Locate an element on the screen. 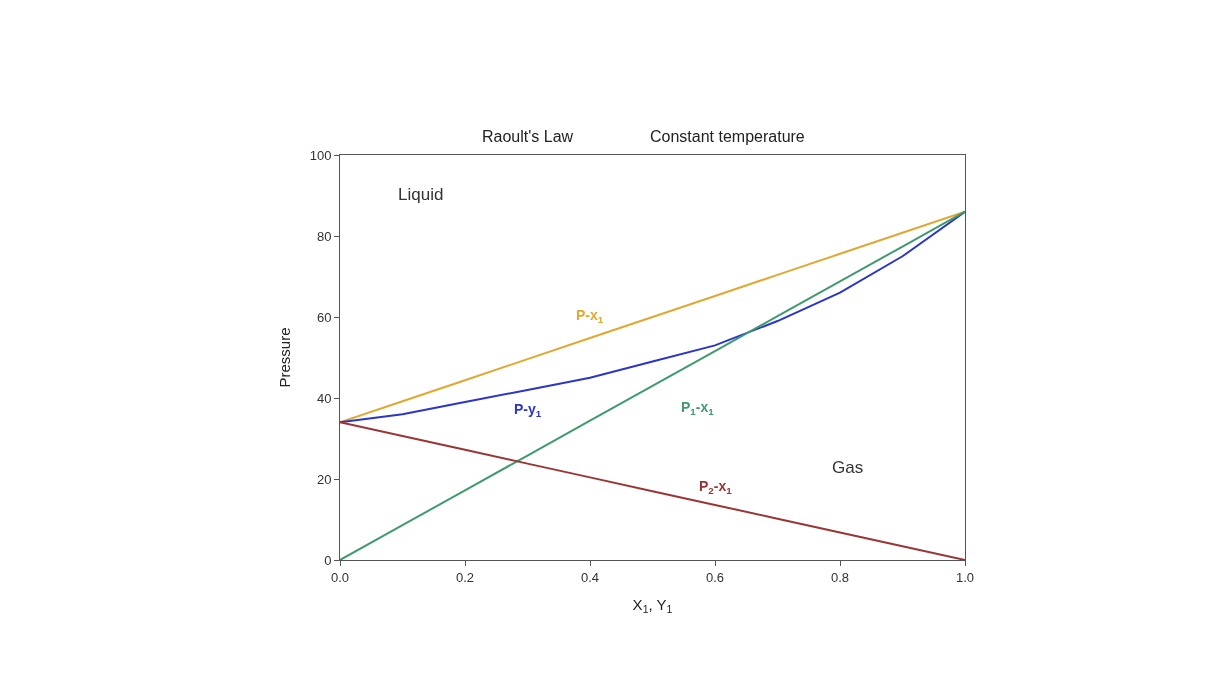  y-tick-label: 40 is located at coordinates (324, 398).